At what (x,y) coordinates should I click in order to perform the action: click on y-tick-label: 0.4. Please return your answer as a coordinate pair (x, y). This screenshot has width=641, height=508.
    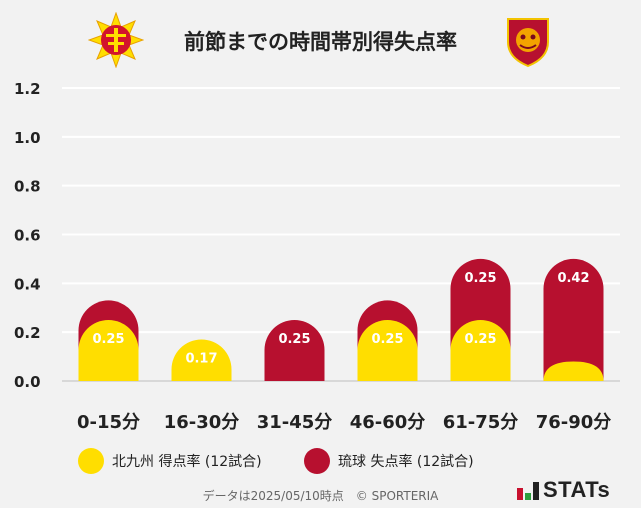
    Looking at the image, I should click on (27, 284).